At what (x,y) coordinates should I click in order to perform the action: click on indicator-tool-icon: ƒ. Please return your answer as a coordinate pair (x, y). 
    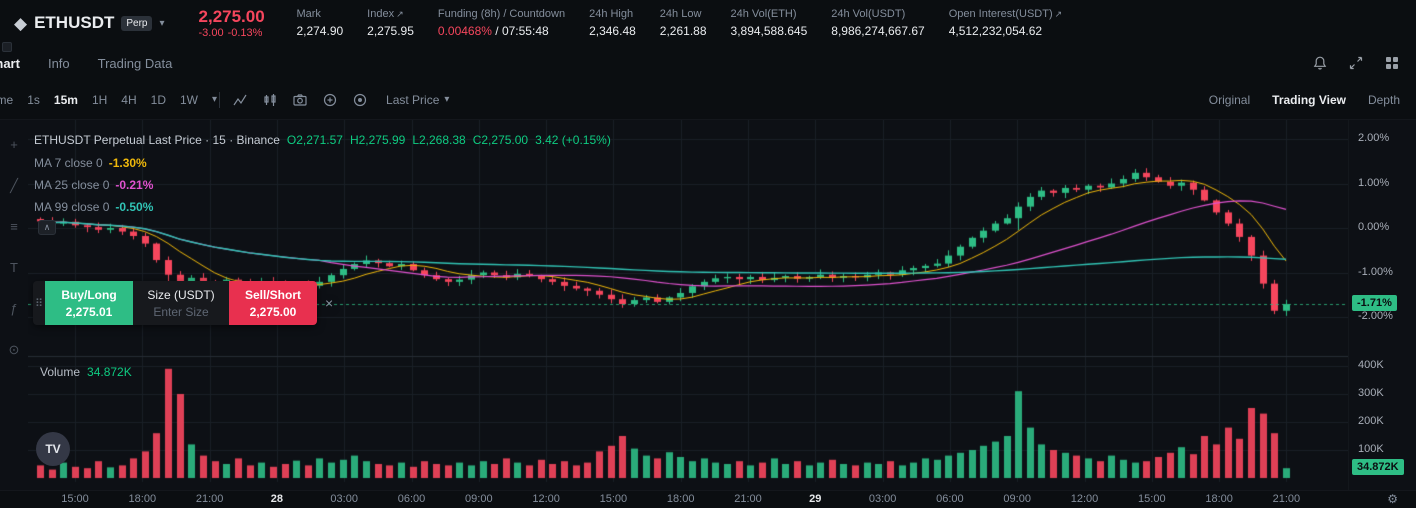
    Looking at the image, I should click on (14, 308).